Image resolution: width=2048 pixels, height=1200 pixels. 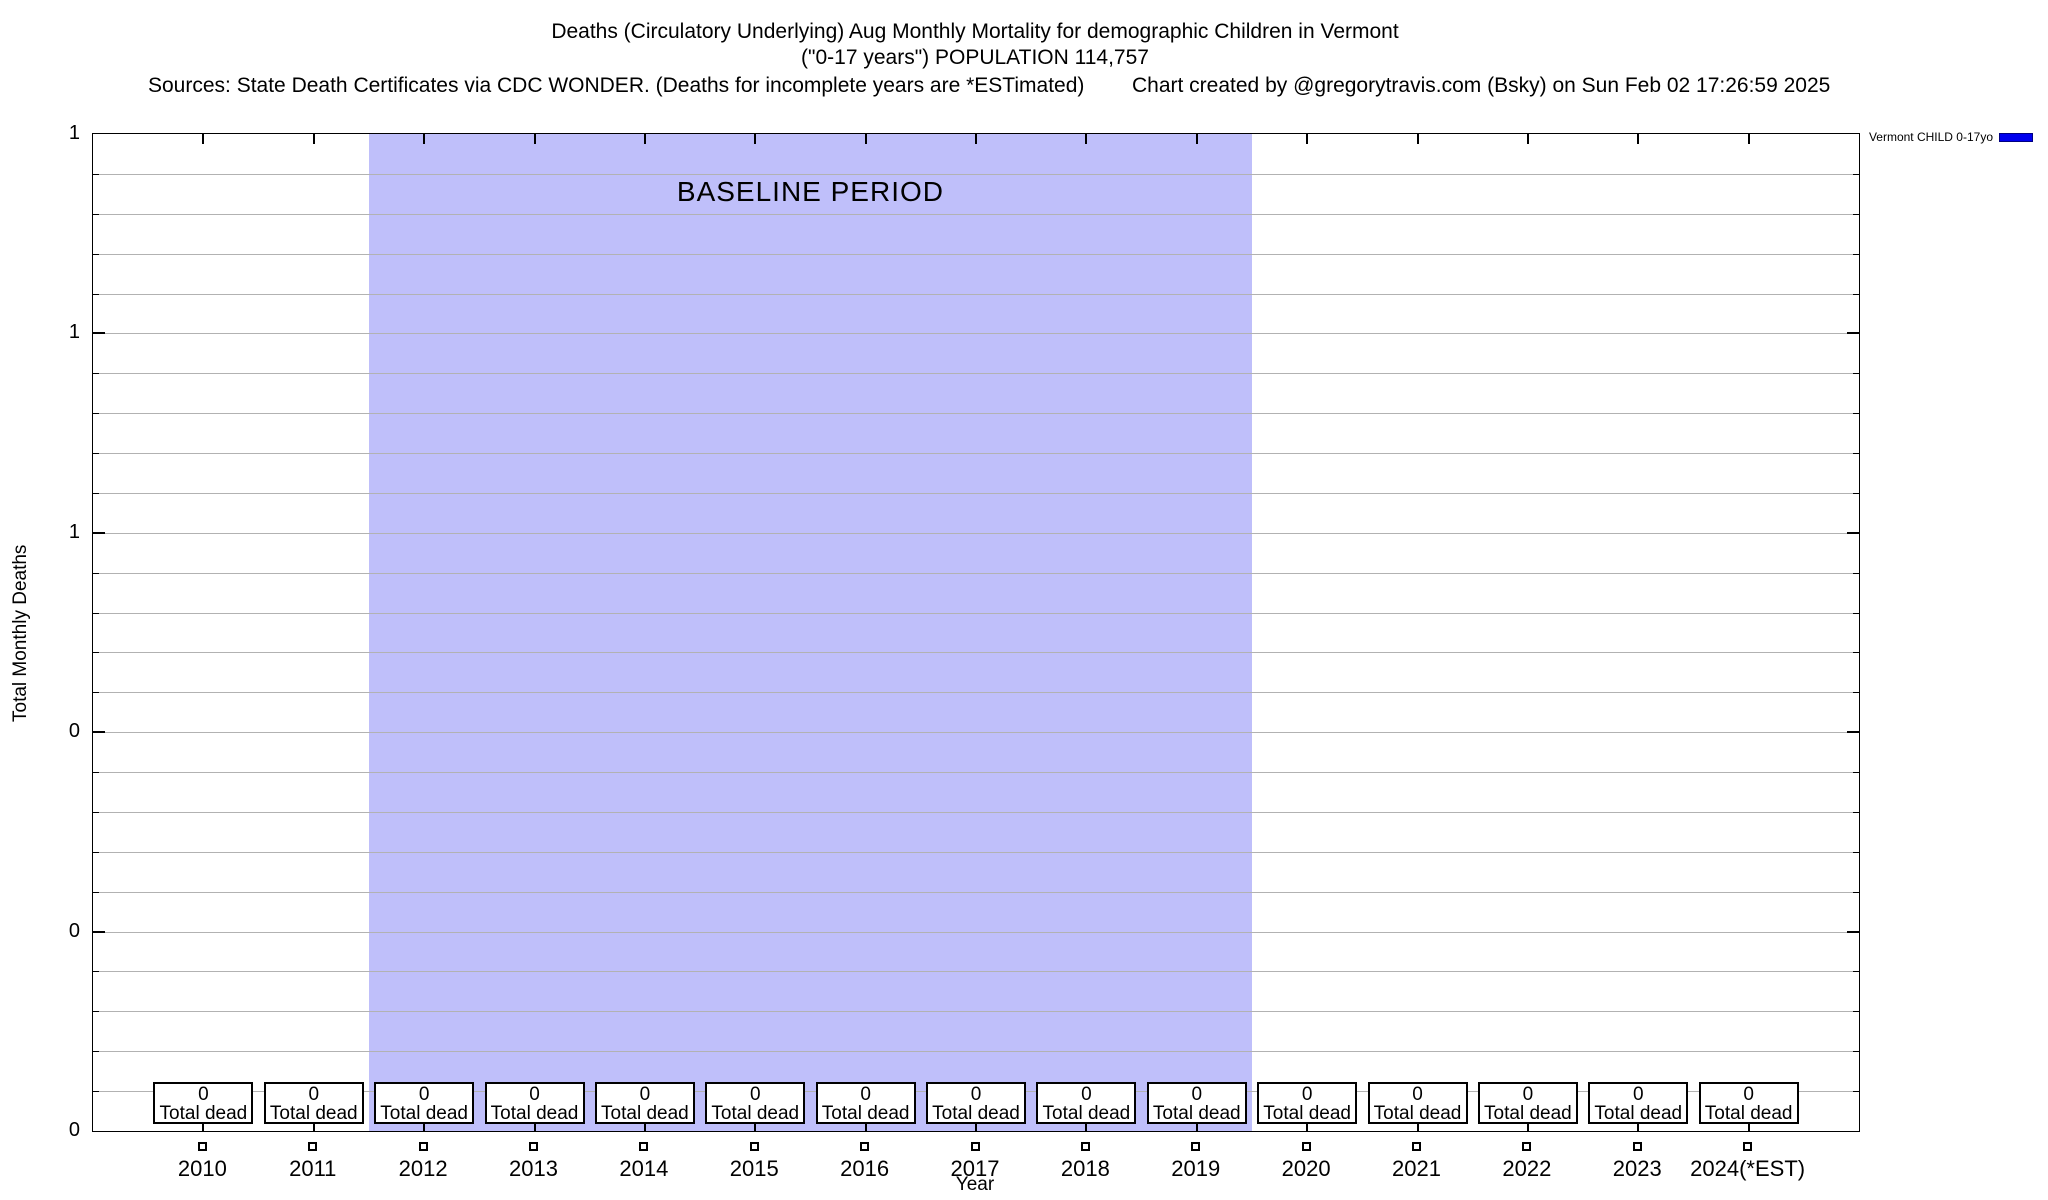 I want to click on x-tick-label-year: 2010, so click(x=202, y=1168).